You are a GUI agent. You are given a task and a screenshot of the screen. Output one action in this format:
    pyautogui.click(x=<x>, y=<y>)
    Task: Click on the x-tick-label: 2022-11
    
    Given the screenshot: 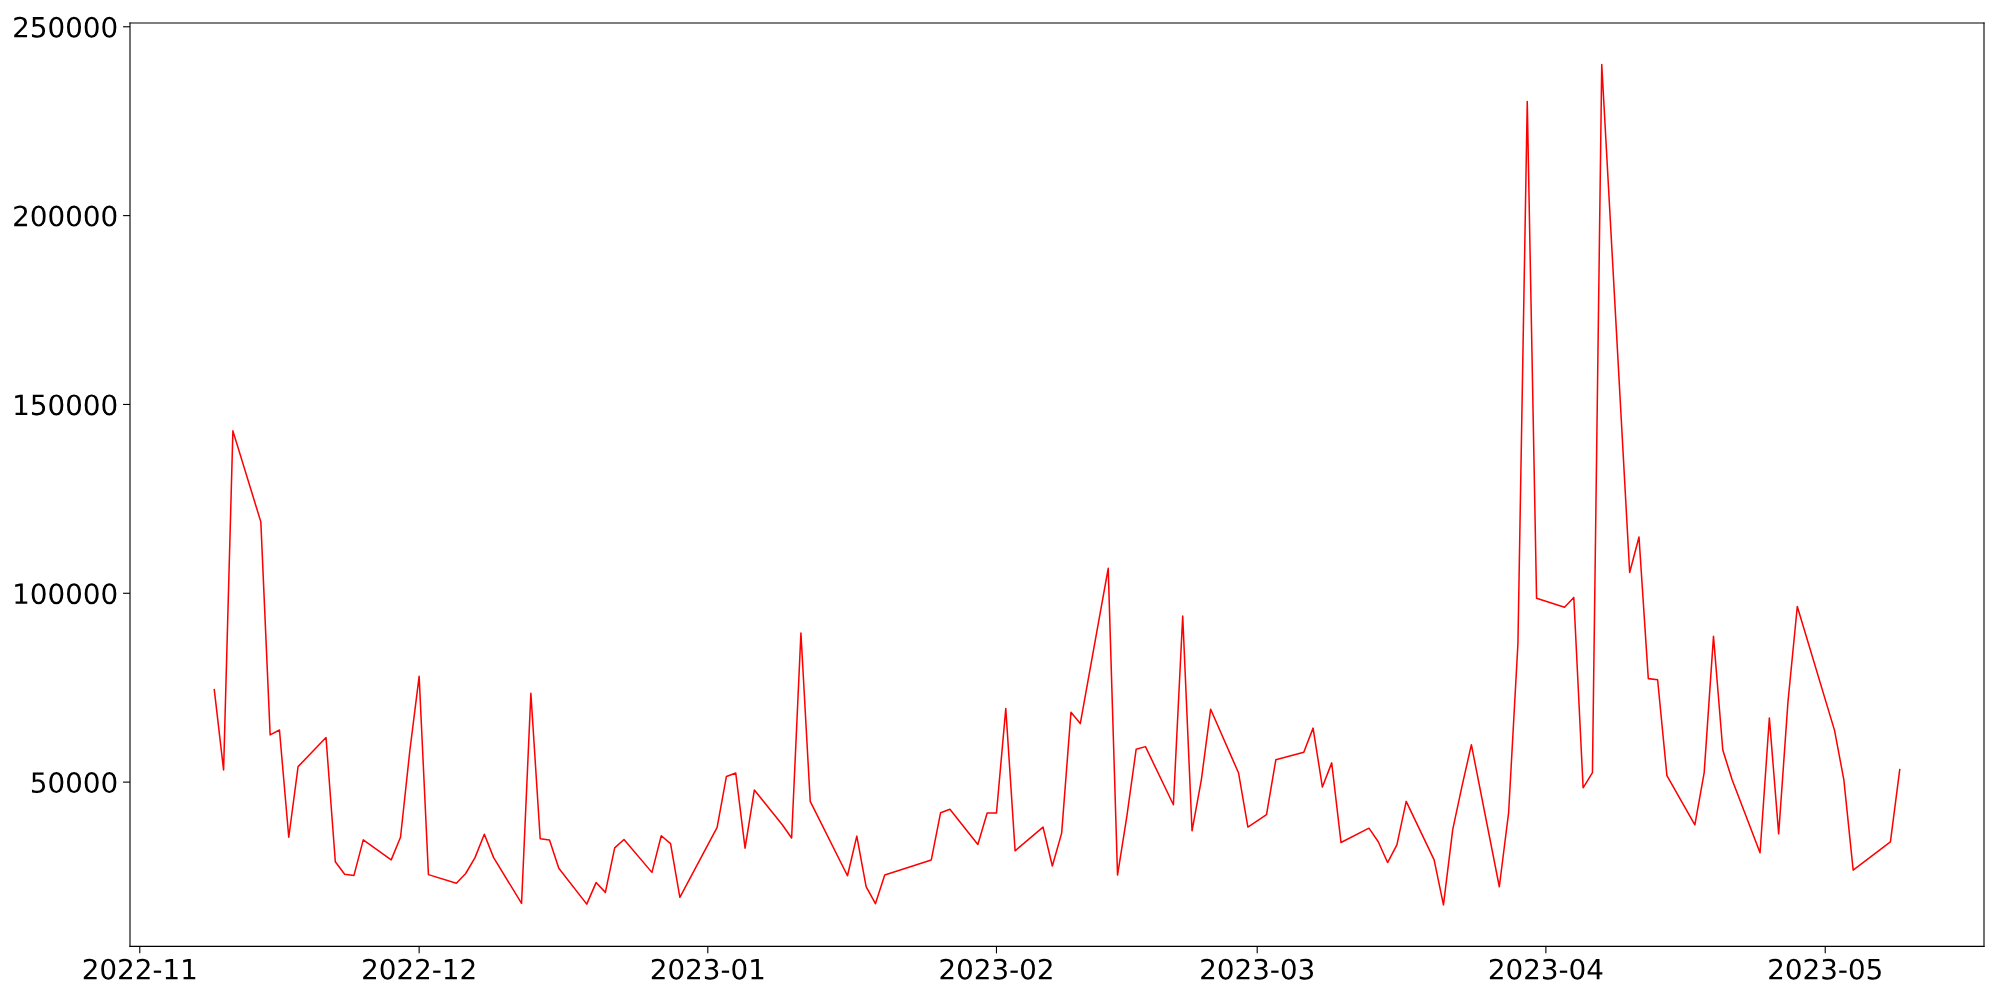 What is the action you would take?
    pyautogui.click(x=139, y=969)
    